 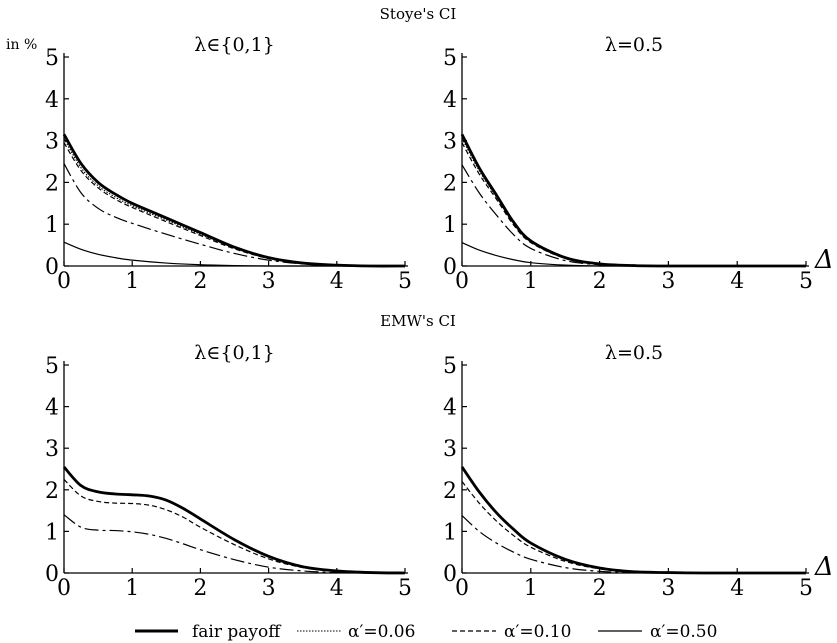 What do you see at coordinates (418, 14) in the screenshot?
I see `section-title-top: Stoye's CI` at bounding box center [418, 14].